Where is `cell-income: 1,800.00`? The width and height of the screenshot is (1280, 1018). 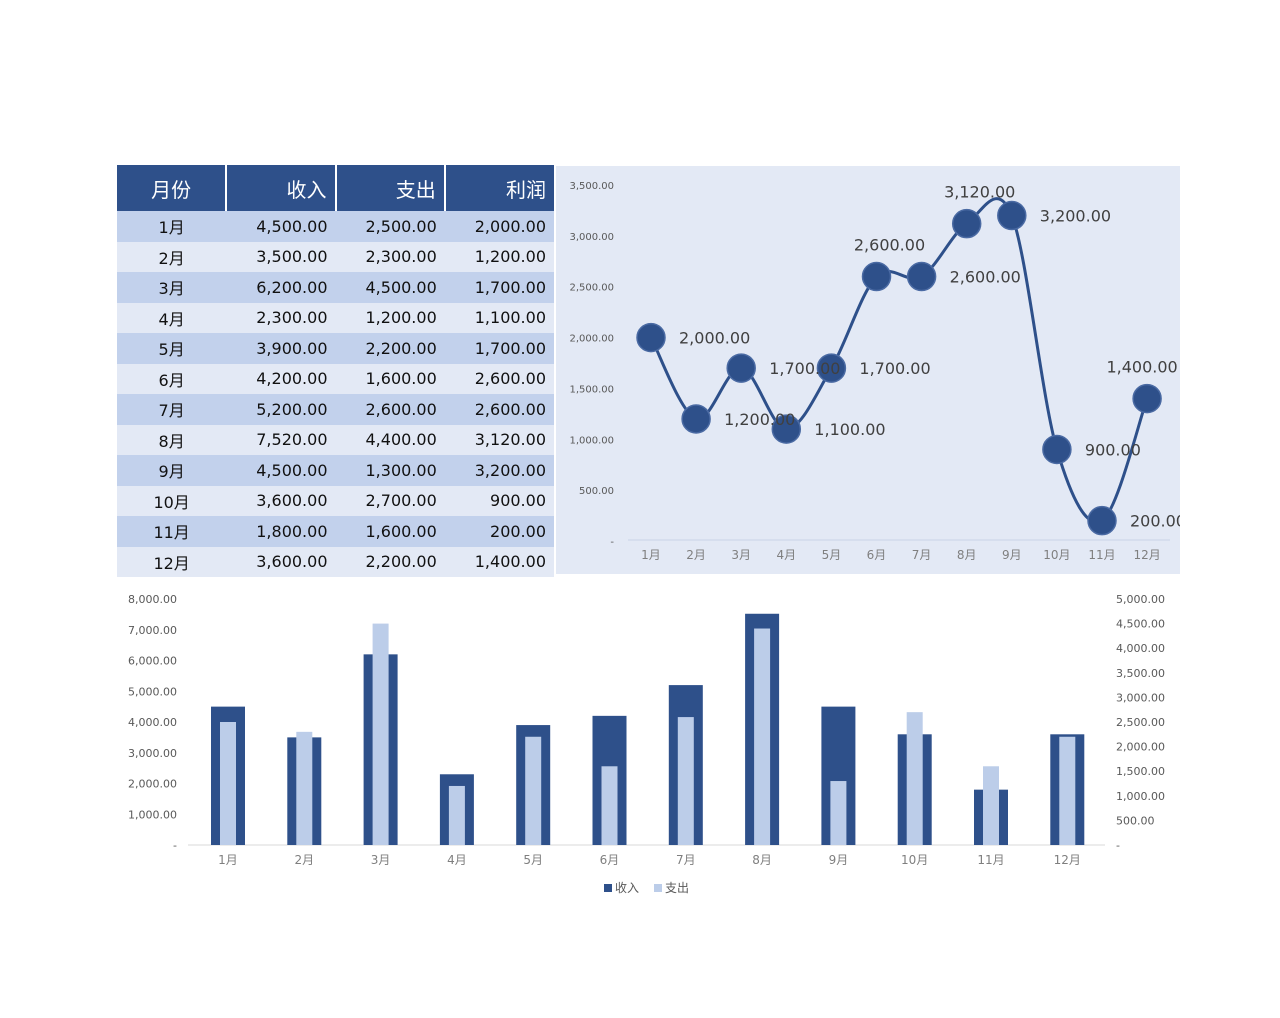
cell-income: 1,800.00 is located at coordinates (281, 531).